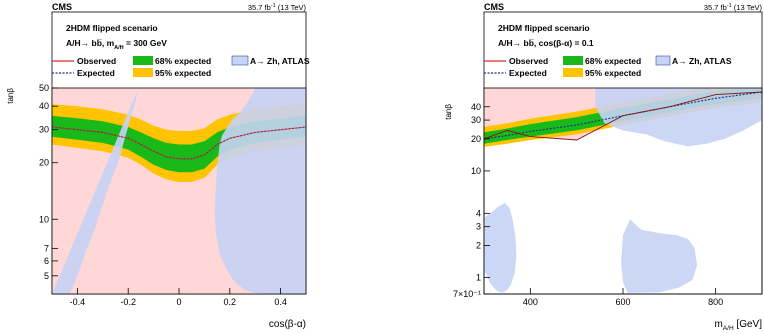  What do you see at coordinates (748, 324) in the screenshot?
I see `right-x-axis-label-unit: [GeV]` at bounding box center [748, 324].